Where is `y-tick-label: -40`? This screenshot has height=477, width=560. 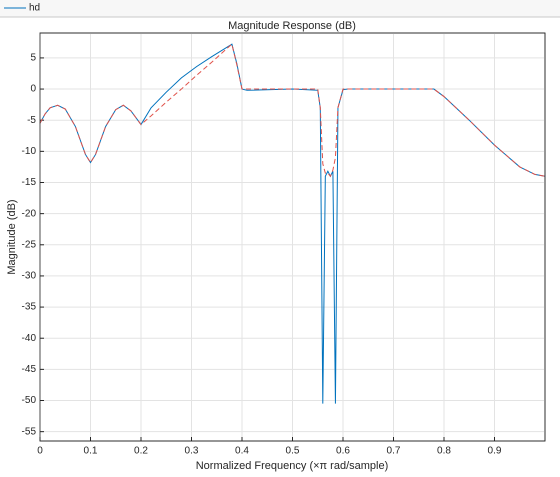 y-tick-label: -40 is located at coordinates (29, 338).